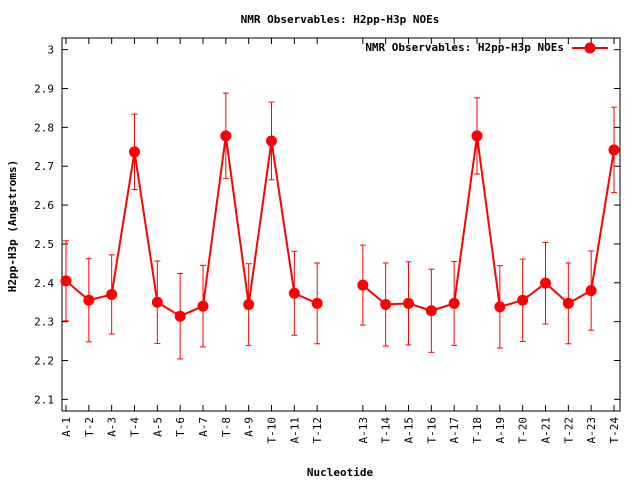 This screenshot has width=640, height=480. What do you see at coordinates (249, 427) in the screenshot?
I see `x-tick-label: A-9` at bounding box center [249, 427].